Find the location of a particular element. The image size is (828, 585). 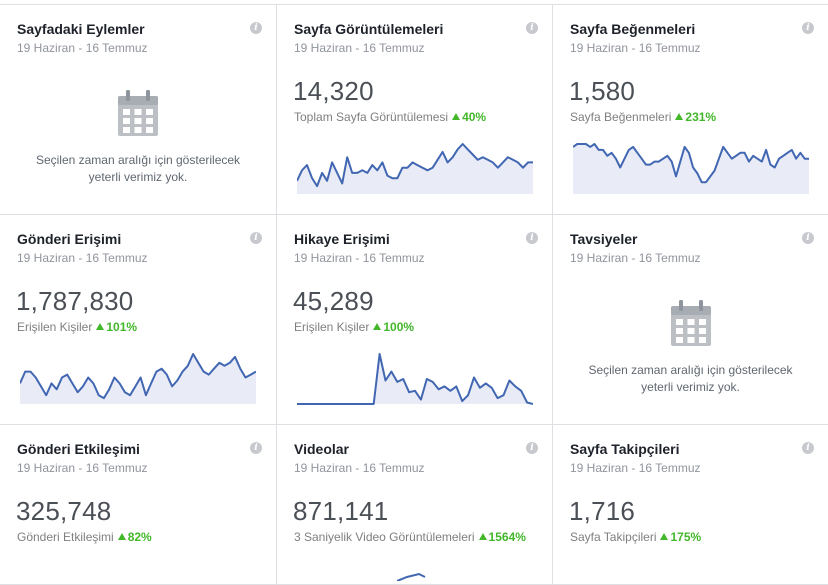

metric-subtitle: 3 Saniyelik Video Görüntülemeleri 1564% is located at coordinates (410, 537).